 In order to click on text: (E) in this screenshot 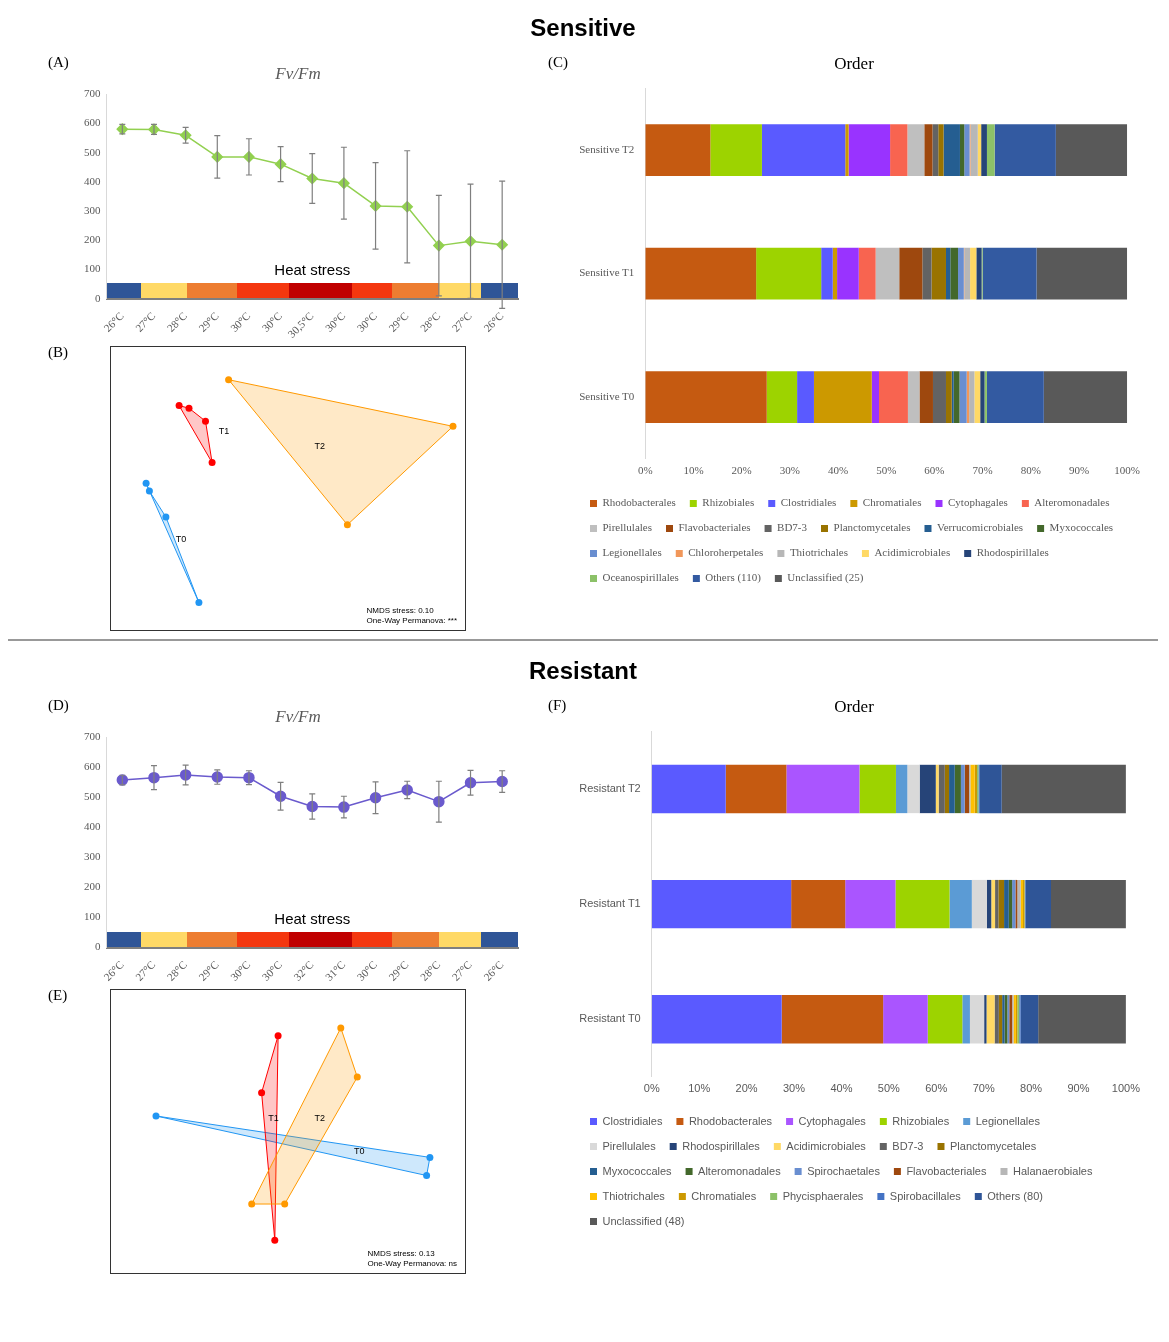, I will do `click(58, 995)`.